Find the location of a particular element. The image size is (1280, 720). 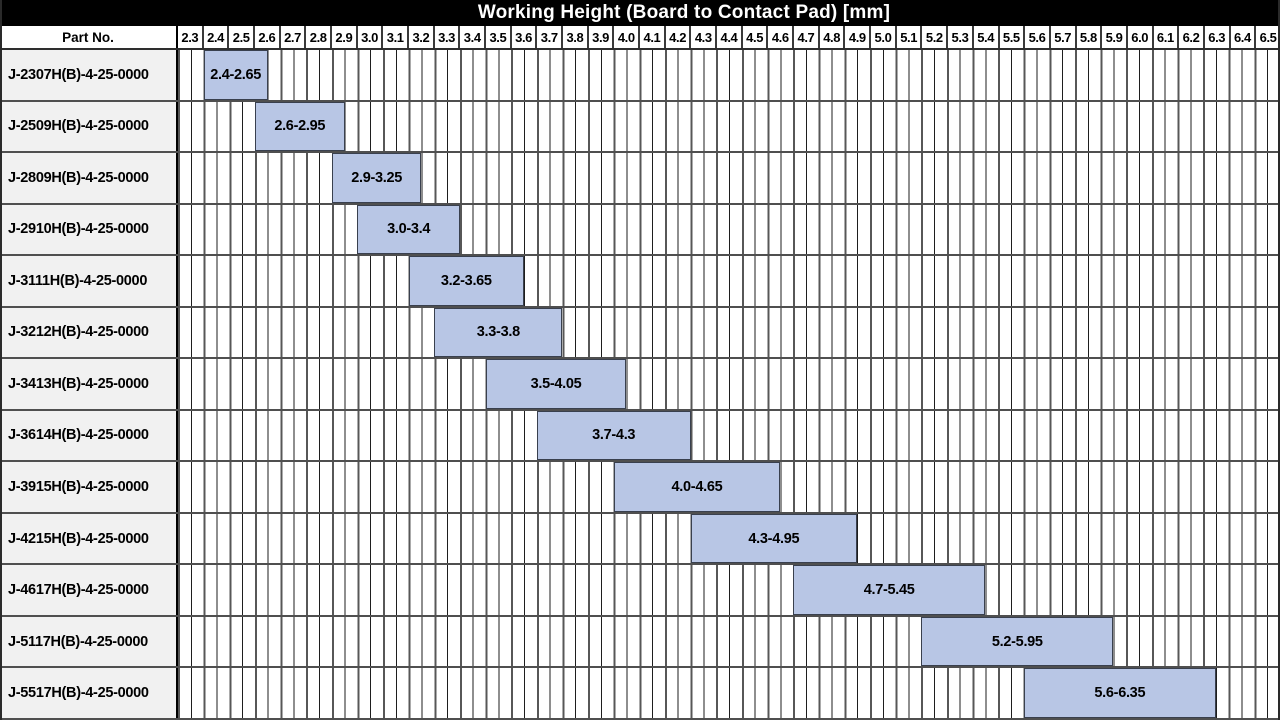

axis-tick-5.9: 5.9 is located at coordinates (1113, 37).